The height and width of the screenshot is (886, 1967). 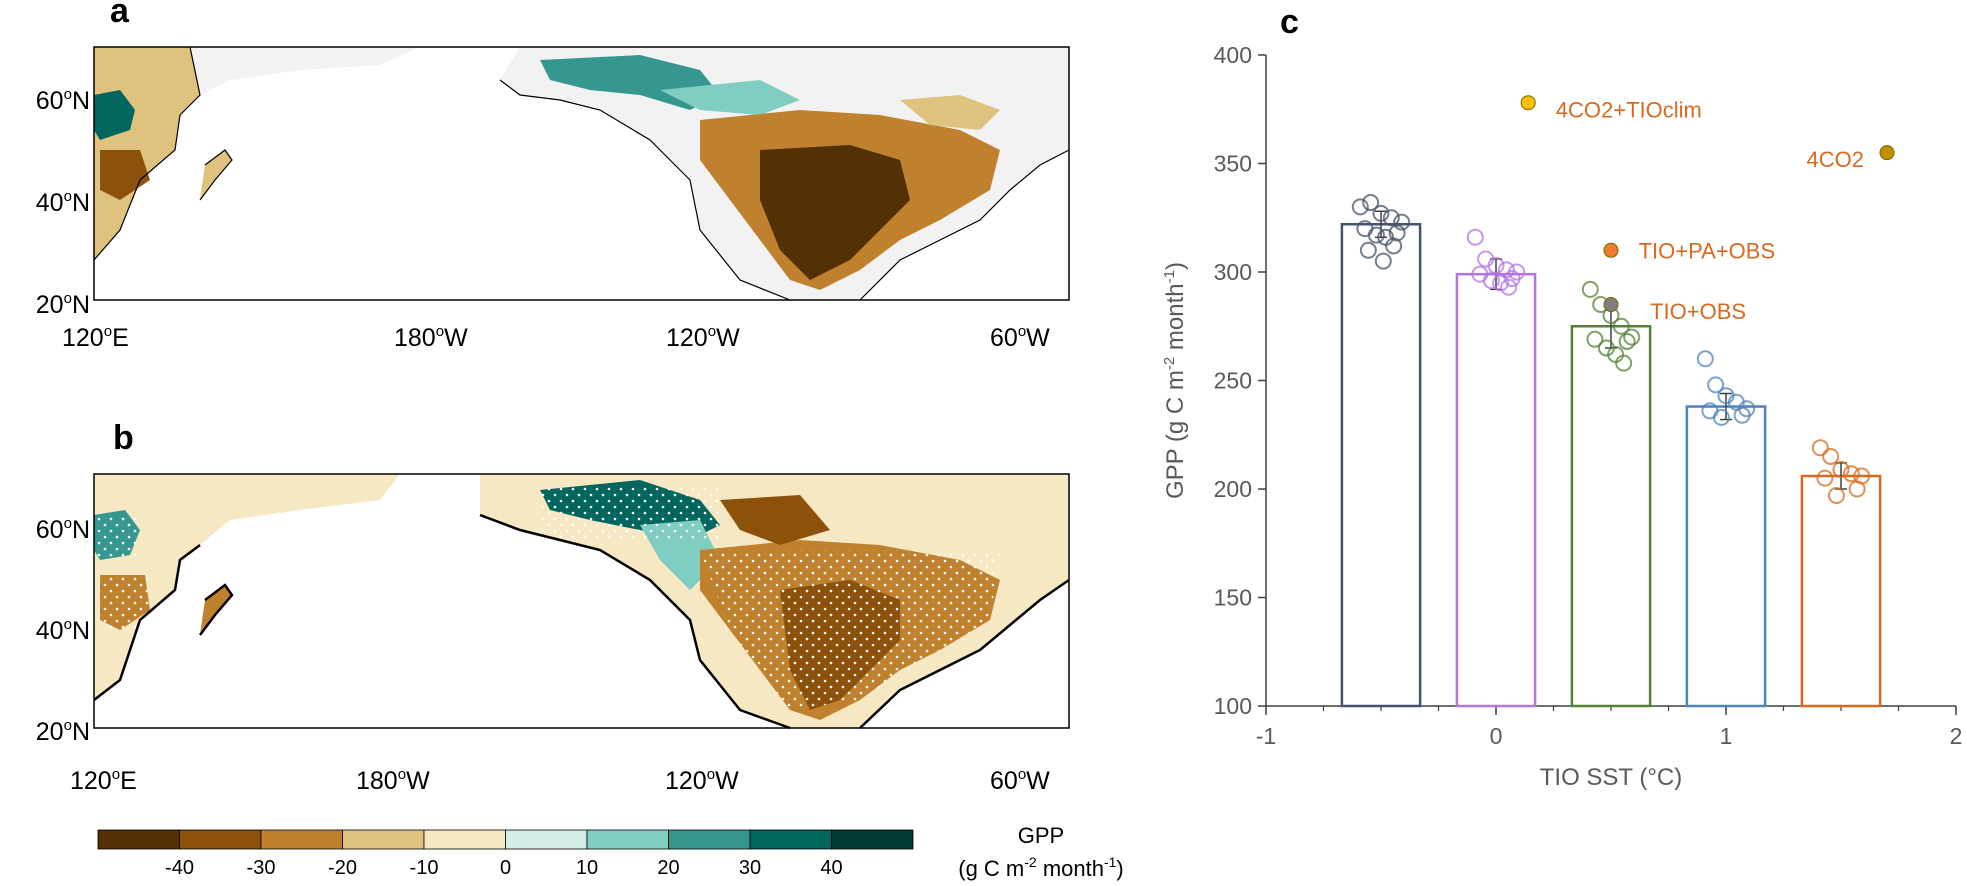 What do you see at coordinates (1289, 22) in the screenshot?
I see `panel-c-label: c` at bounding box center [1289, 22].